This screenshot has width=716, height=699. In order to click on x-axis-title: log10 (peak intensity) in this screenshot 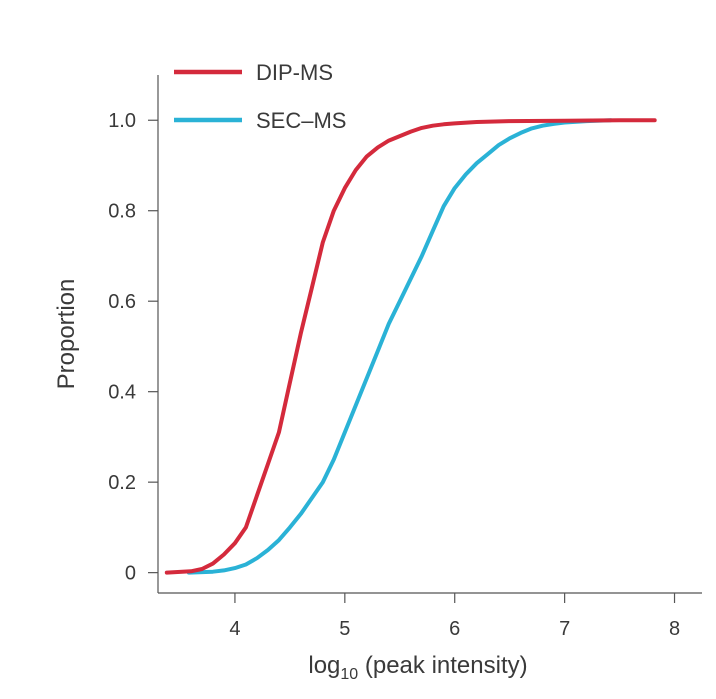, I will do `click(417, 667)`.